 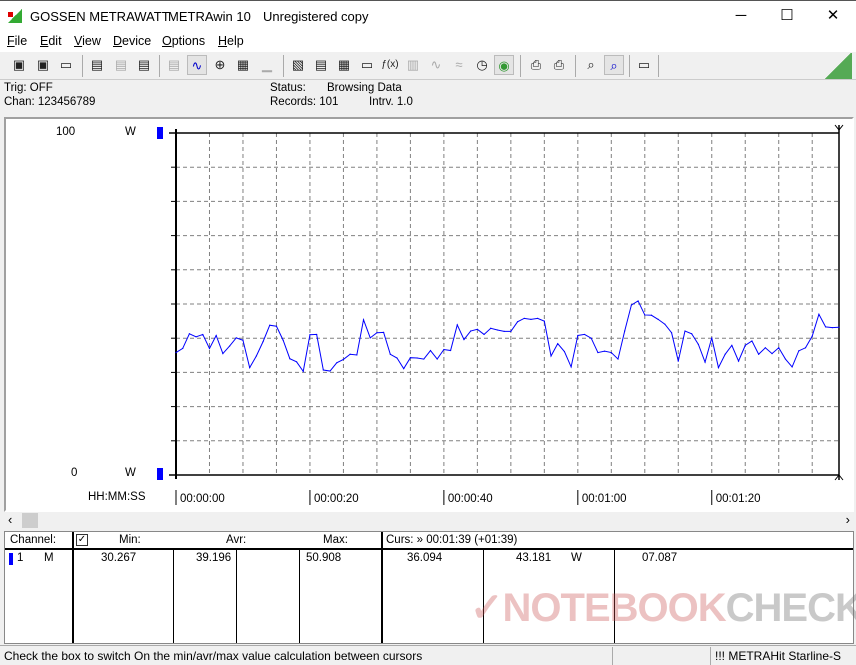 I want to click on minmax-checkbox: ✓, so click(x=82, y=540).